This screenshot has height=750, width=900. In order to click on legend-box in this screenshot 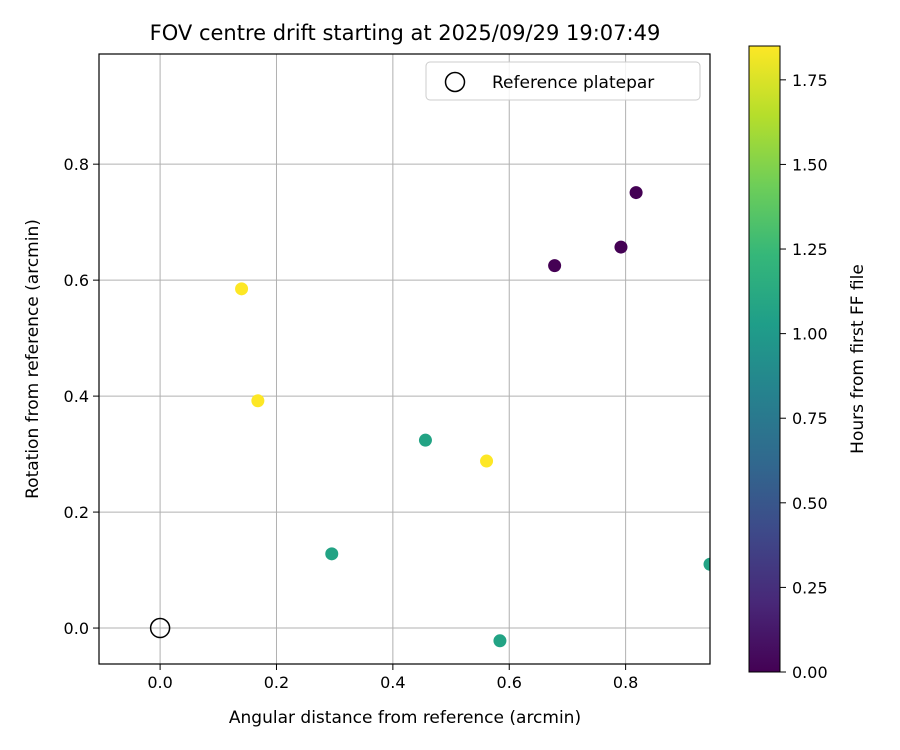, I will do `click(563, 81)`.